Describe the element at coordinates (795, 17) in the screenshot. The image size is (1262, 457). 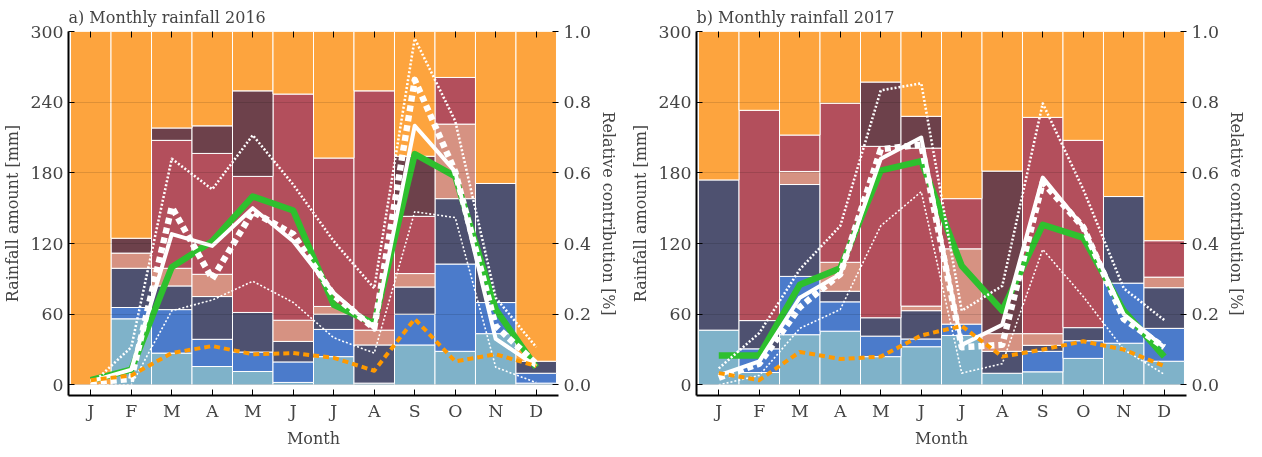
I see `chart-title: b) Monthly rainfall 2017` at that location.